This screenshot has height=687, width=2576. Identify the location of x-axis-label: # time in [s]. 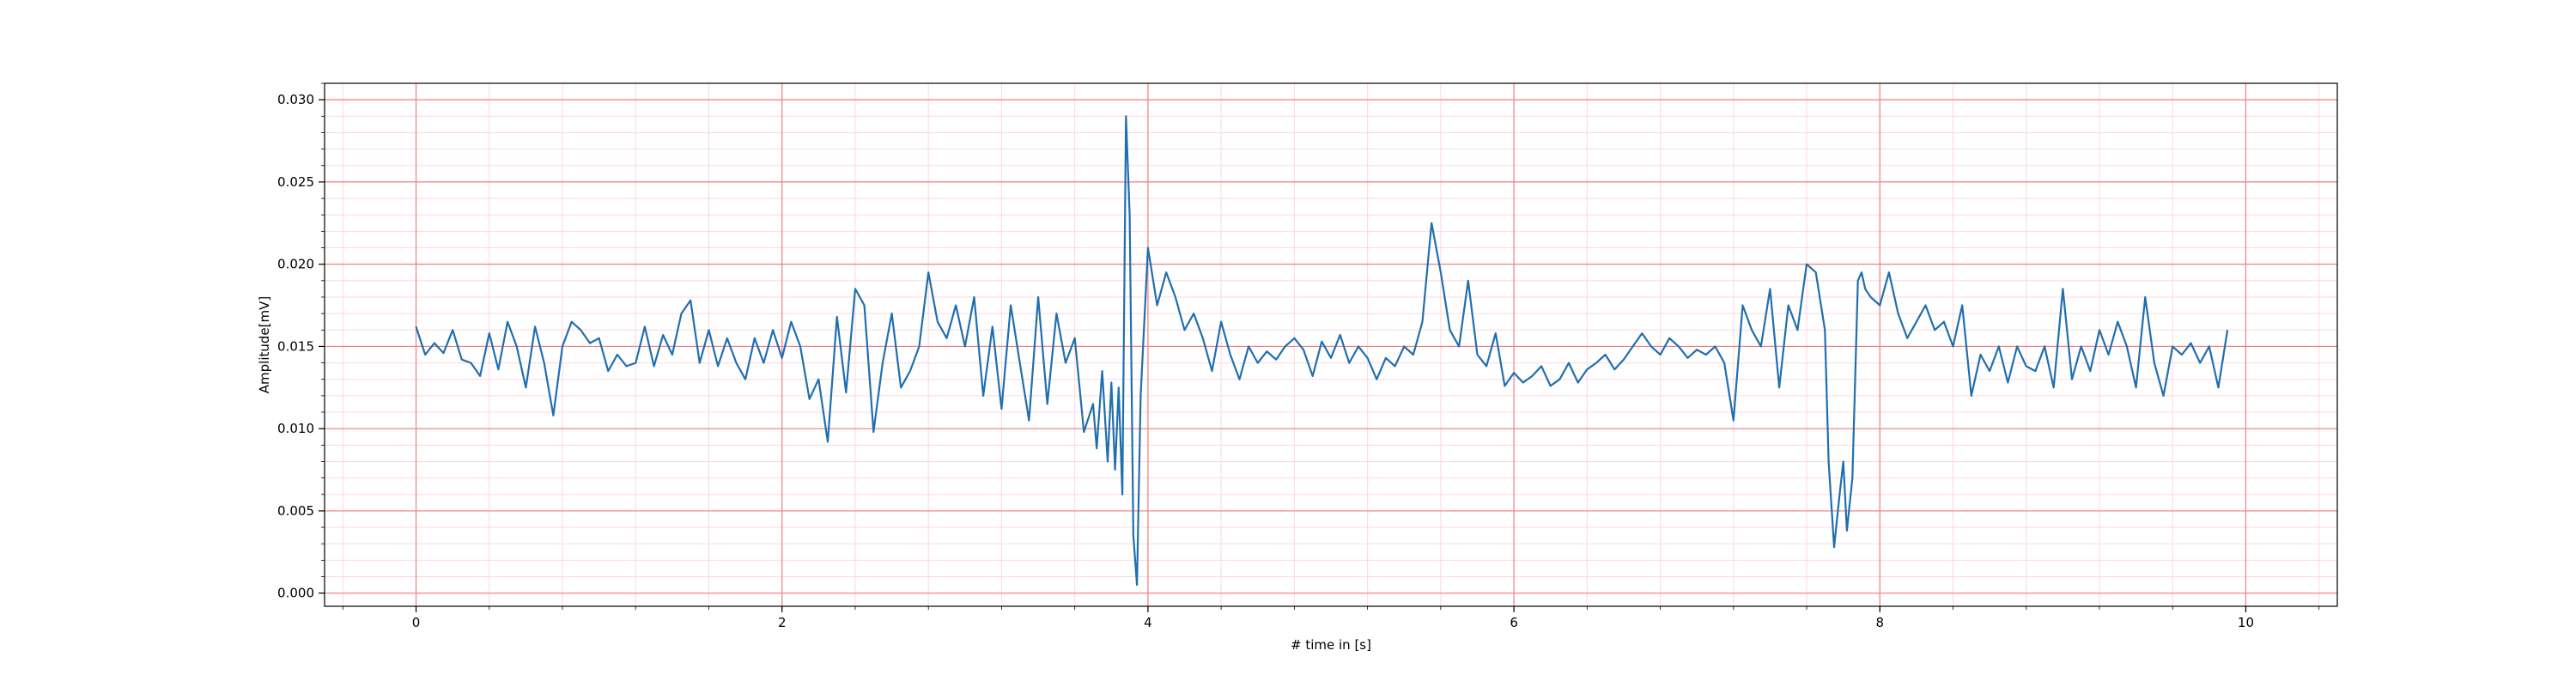
(1331, 645).